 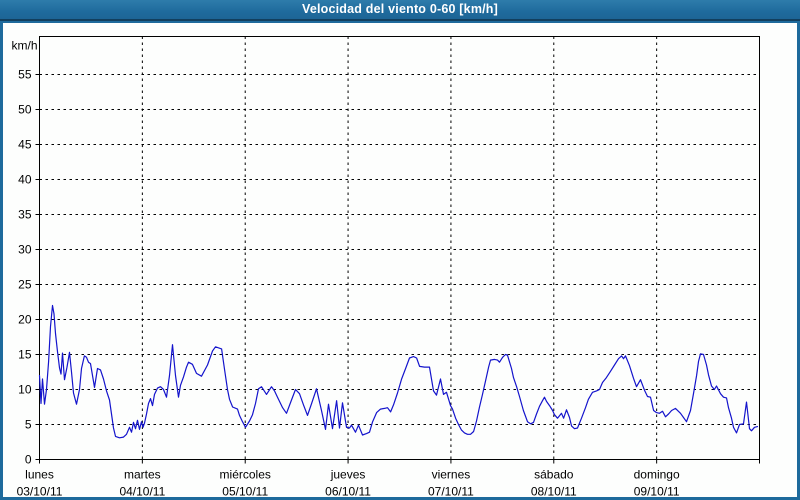 I want to click on x-day-label: miércoles, so click(x=245, y=475).